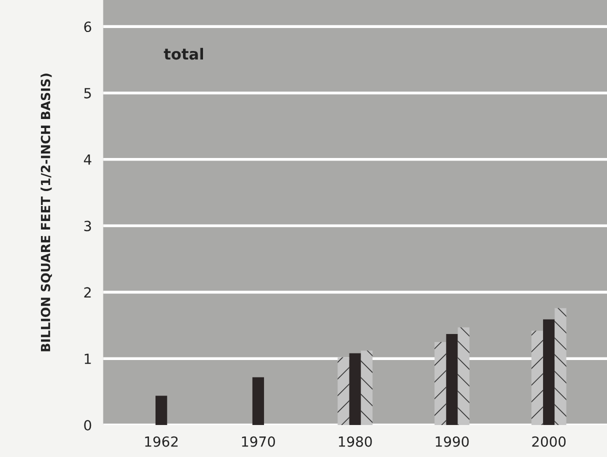  What do you see at coordinates (87, 292) in the screenshot?
I see `y-tick-label: 2` at bounding box center [87, 292].